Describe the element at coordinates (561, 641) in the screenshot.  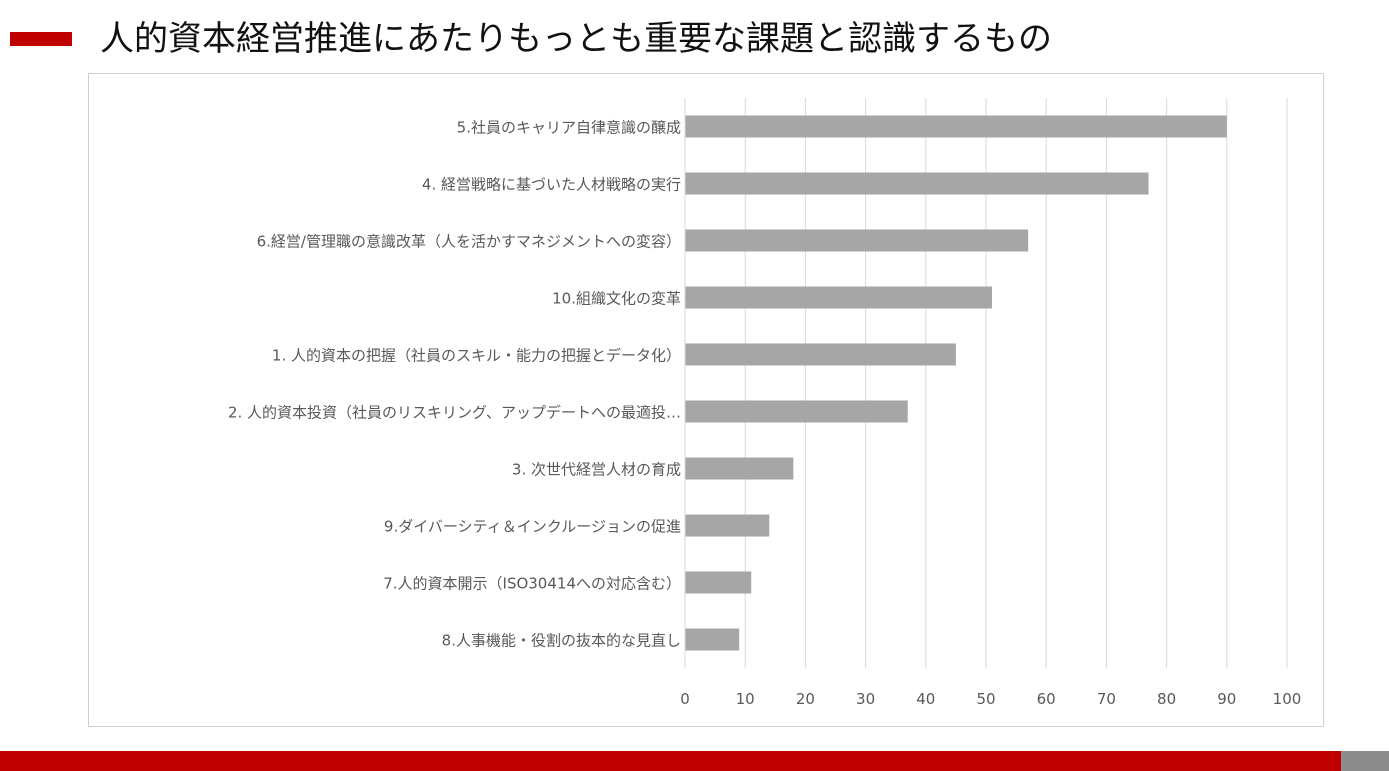
I see `category-label: 8.人事機能・役割の抜本的な見直し` at that location.